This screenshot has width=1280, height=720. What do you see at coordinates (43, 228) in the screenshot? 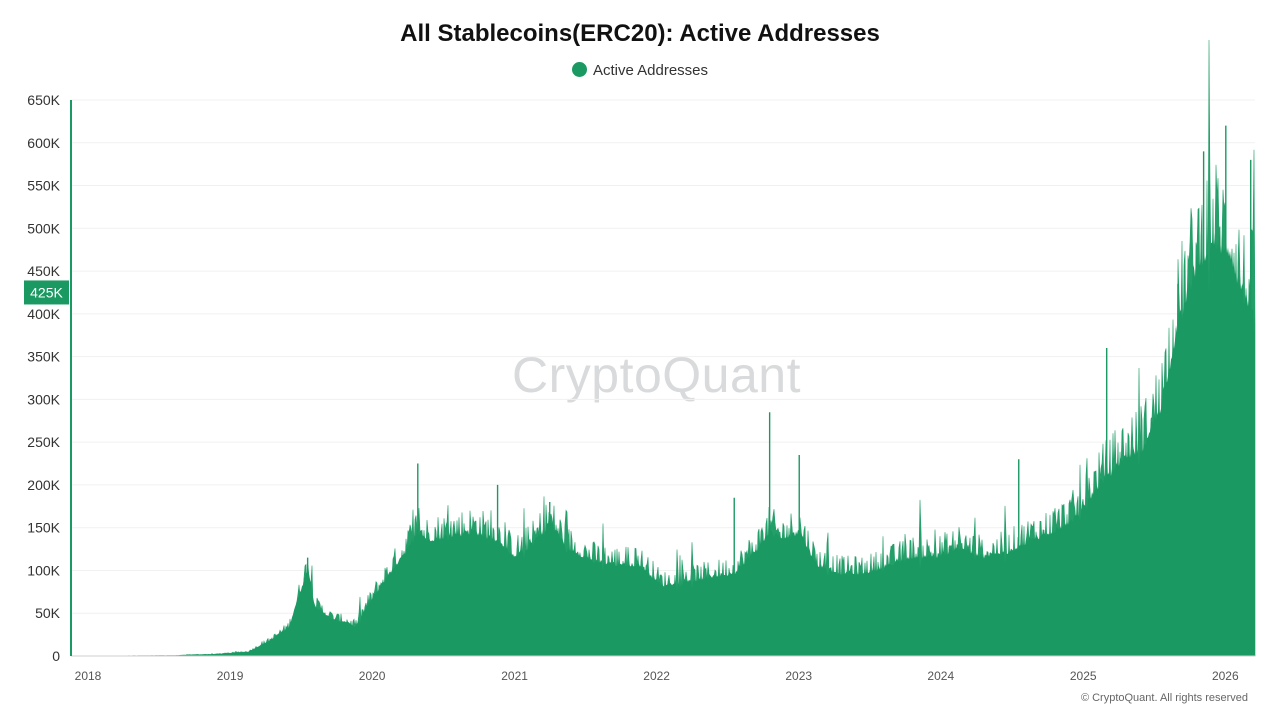
I see `y-tick-label: 500K` at bounding box center [43, 228].